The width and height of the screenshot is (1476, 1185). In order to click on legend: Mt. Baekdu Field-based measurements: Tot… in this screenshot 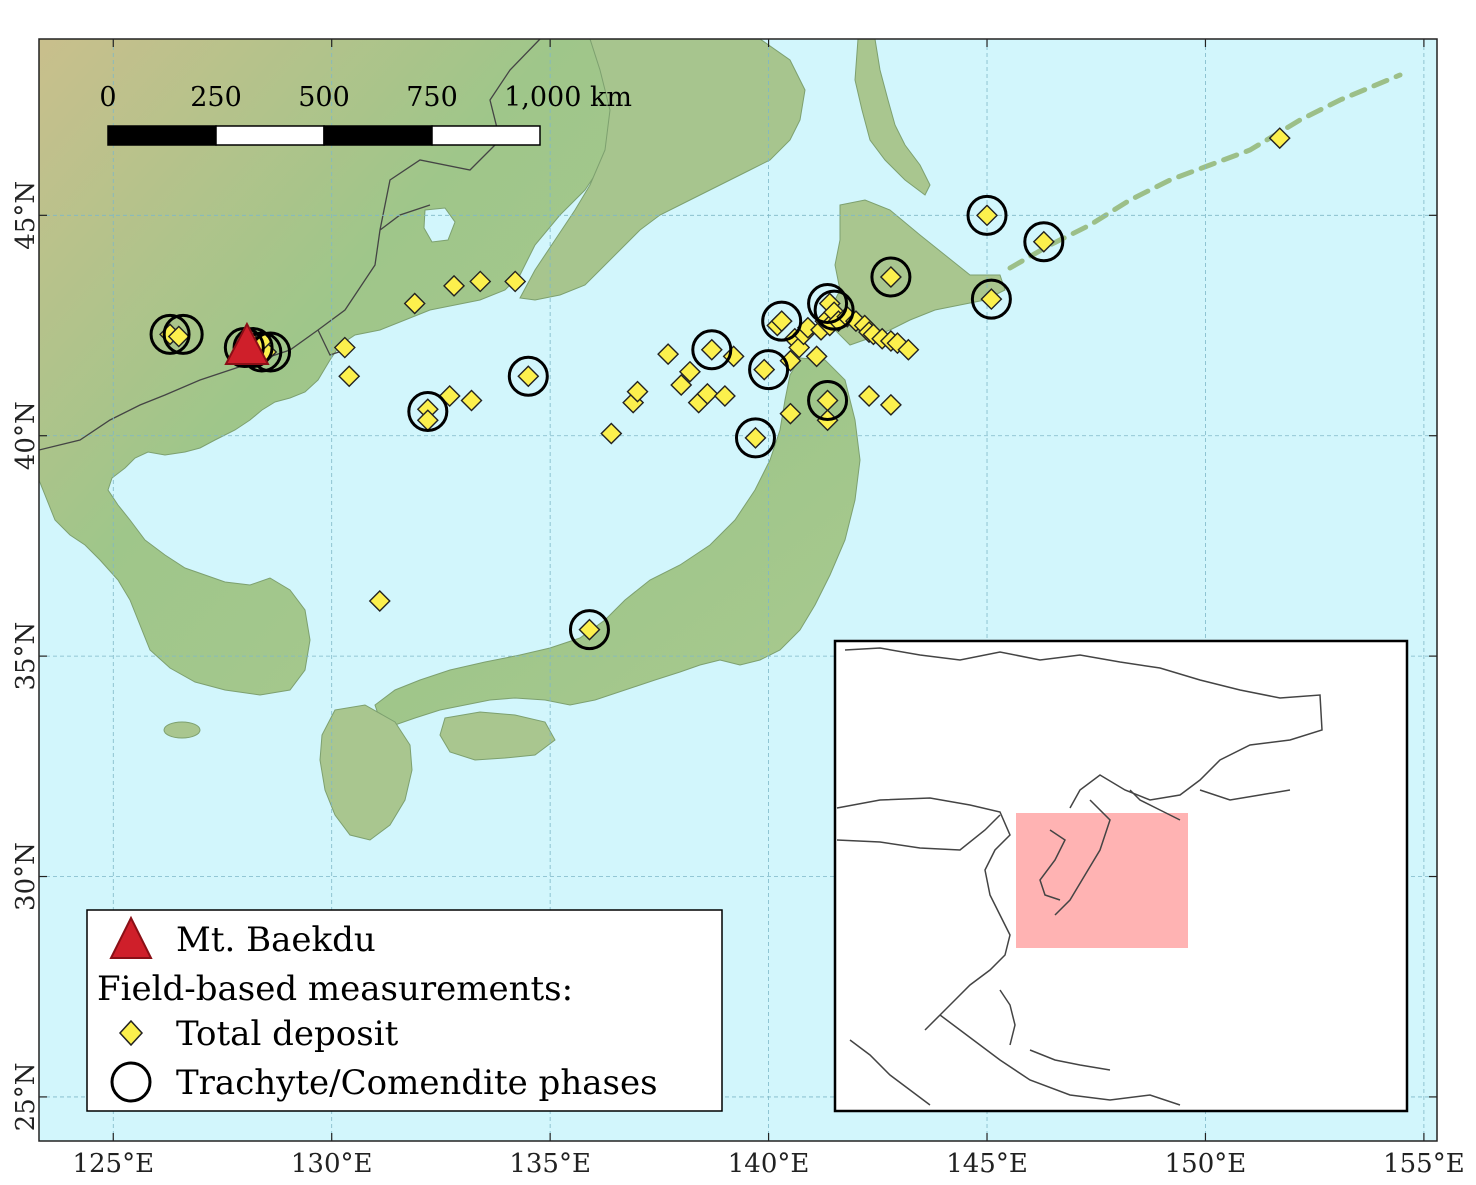, I will do `click(404, 1010)`.